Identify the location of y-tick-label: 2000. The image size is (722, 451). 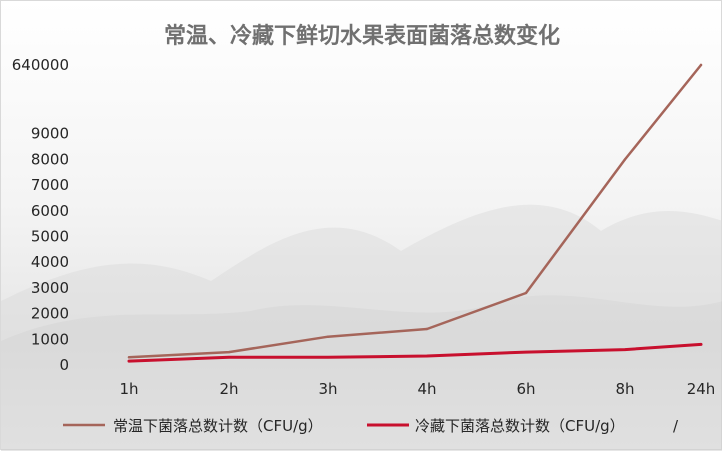
(50, 314).